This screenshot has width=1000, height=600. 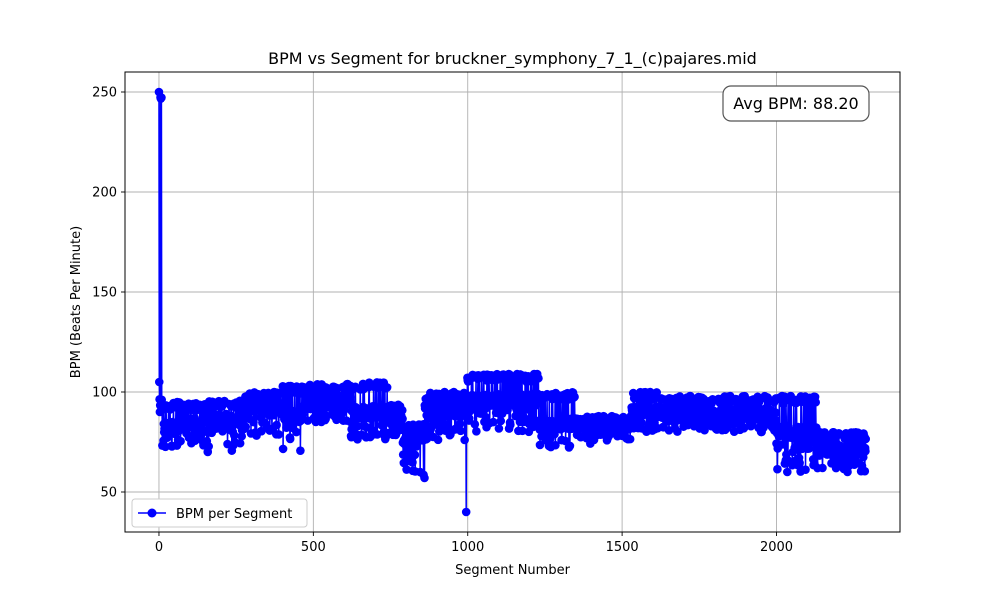 I want to click on y-axis-label: BPM (Beats Per Minute), so click(x=76, y=302).